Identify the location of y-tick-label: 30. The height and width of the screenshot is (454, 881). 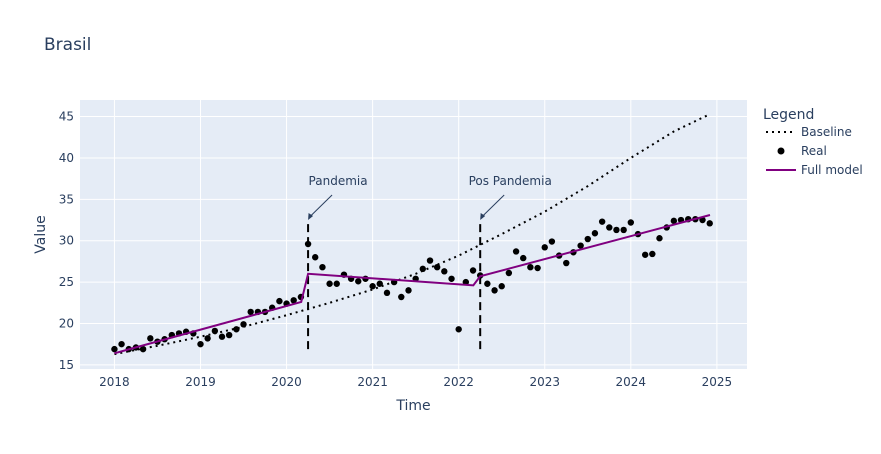
(66, 241).